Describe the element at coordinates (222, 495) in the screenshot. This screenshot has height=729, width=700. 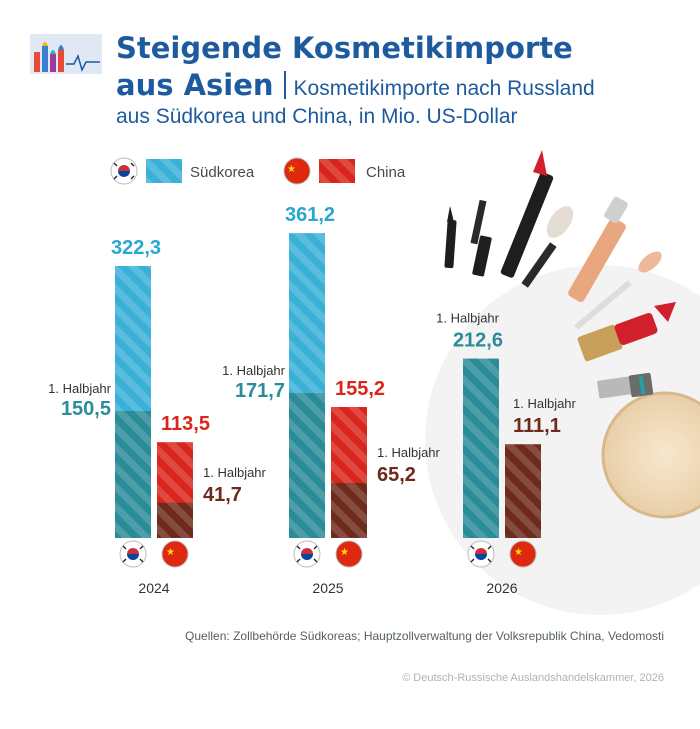
I see `label-china-halbjahr-2024: 41,7` at that location.